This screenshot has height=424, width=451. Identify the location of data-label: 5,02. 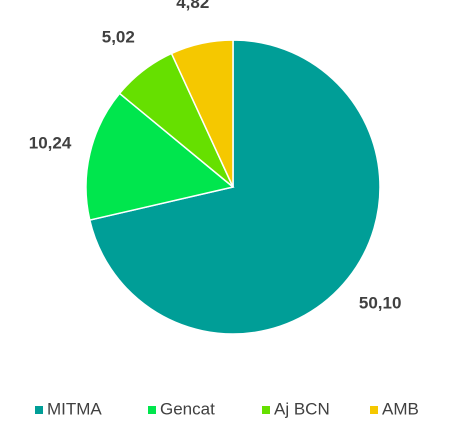
(118, 37).